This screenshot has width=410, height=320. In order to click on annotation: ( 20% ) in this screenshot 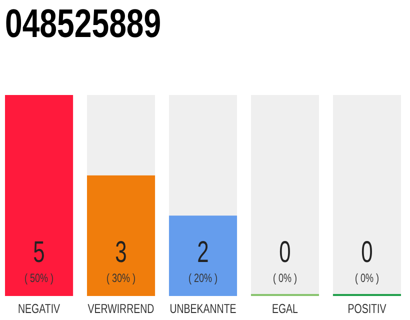, I will do `click(203, 279)`.